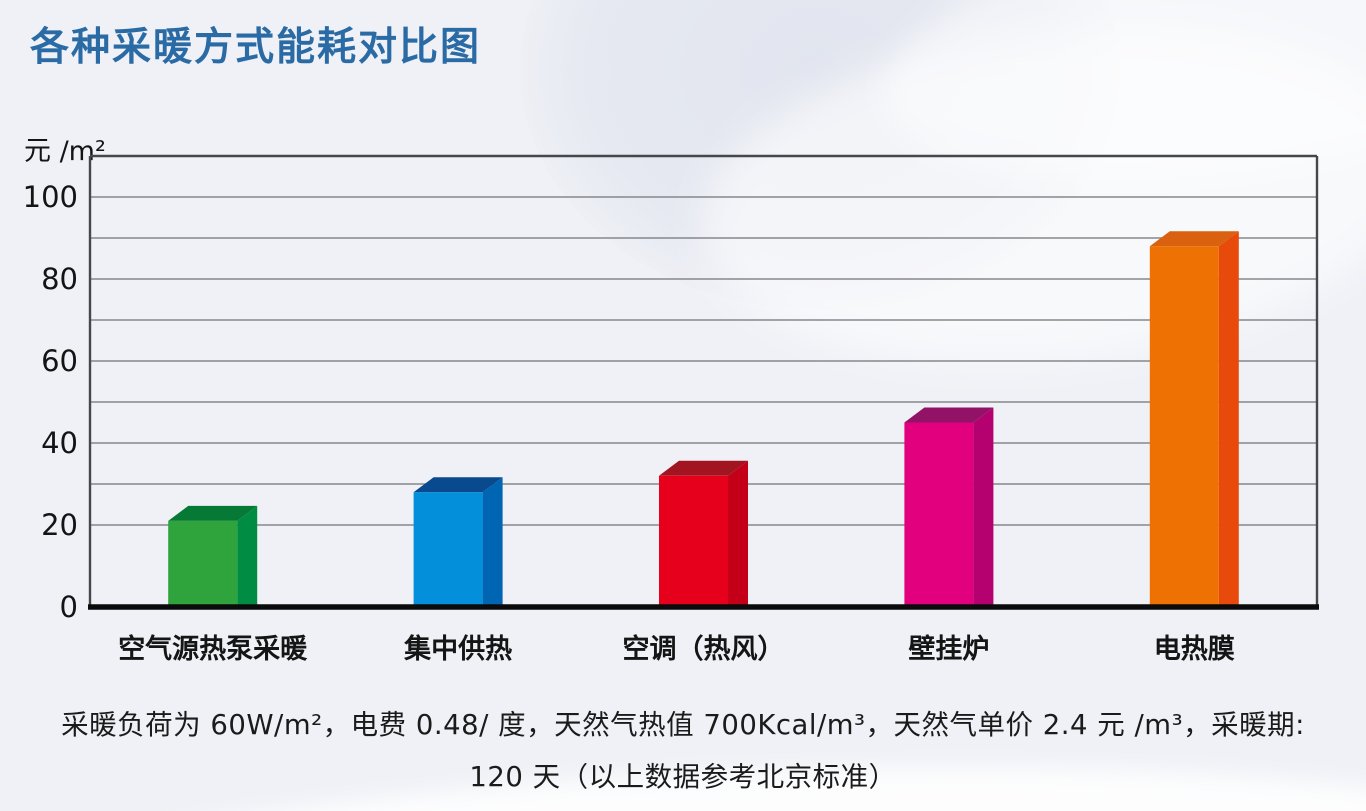 The width and height of the screenshot is (1366, 811). I want to click on x-category-label-central-heating: 集中供热, so click(458, 649).